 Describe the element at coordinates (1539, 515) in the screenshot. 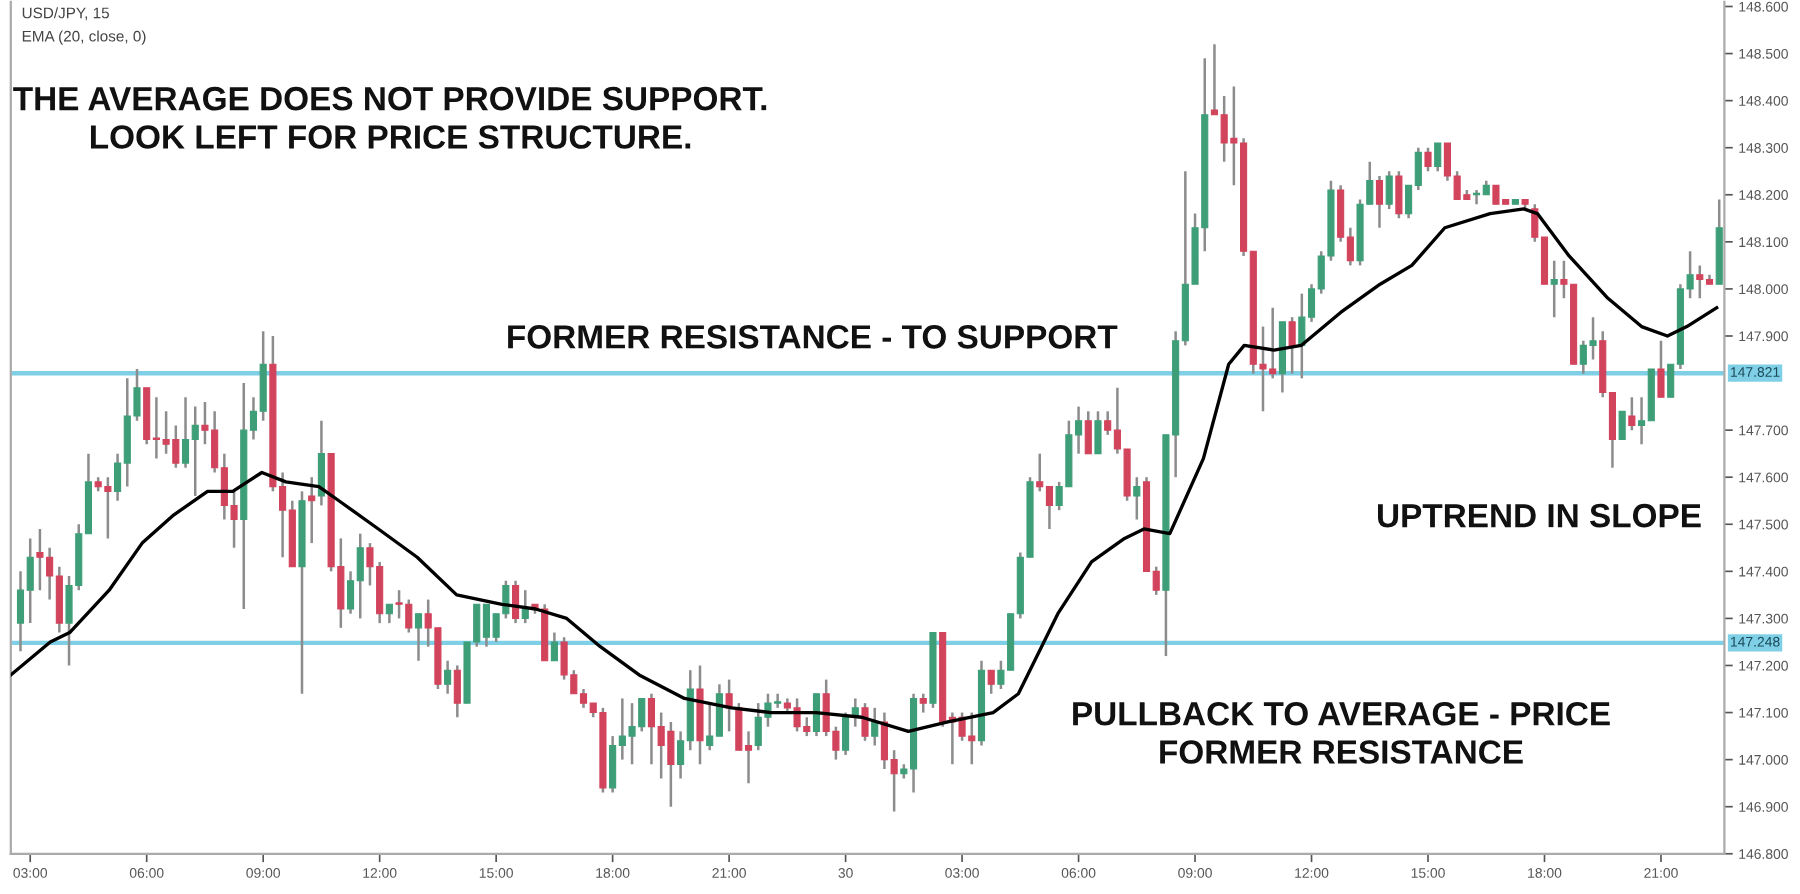

I see `annotation: UPTREND IN SLOPE` at that location.